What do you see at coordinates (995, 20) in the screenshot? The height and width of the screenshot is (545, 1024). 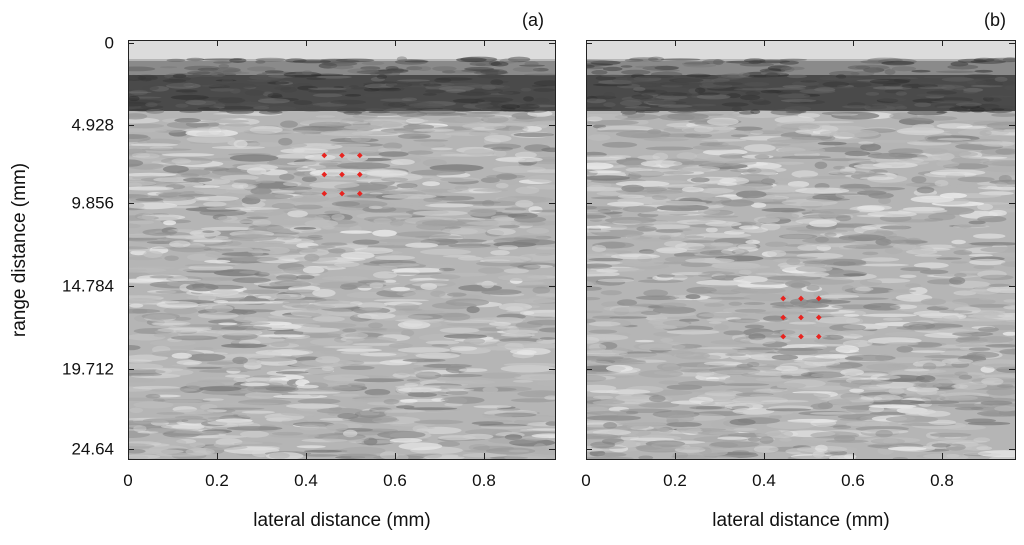 I see `panel-label-b: (b)` at bounding box center [995, 20].